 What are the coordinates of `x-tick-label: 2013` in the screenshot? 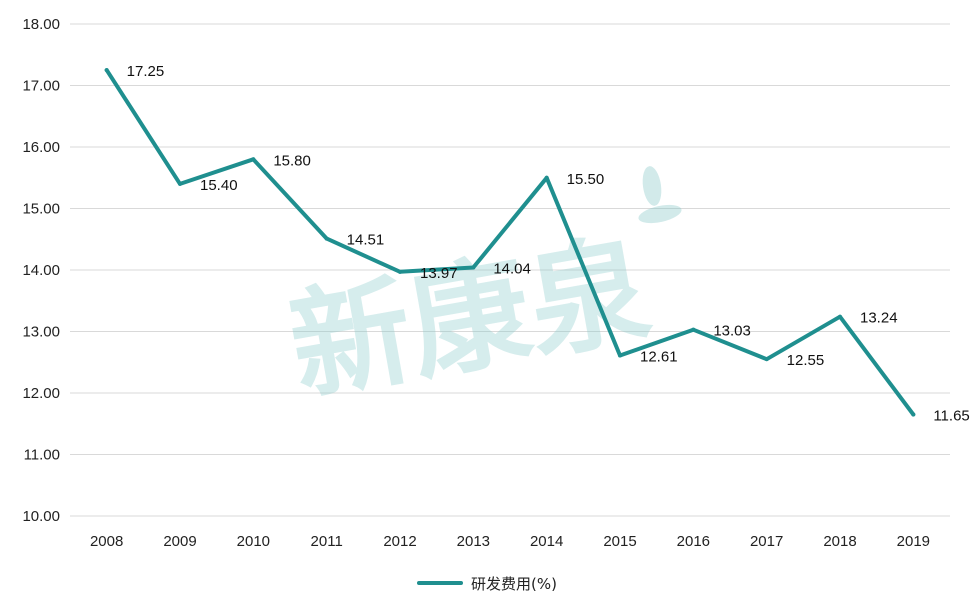 It's located at (473, 541).